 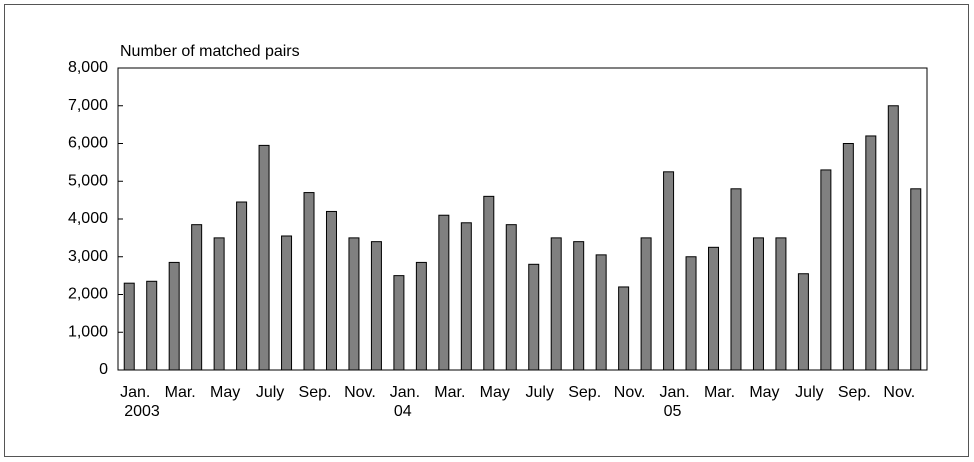 What do you see at coordinates (103, 369) in the screenshot?
I see `y-tick-label: 0` at bounding box center [103, 369].